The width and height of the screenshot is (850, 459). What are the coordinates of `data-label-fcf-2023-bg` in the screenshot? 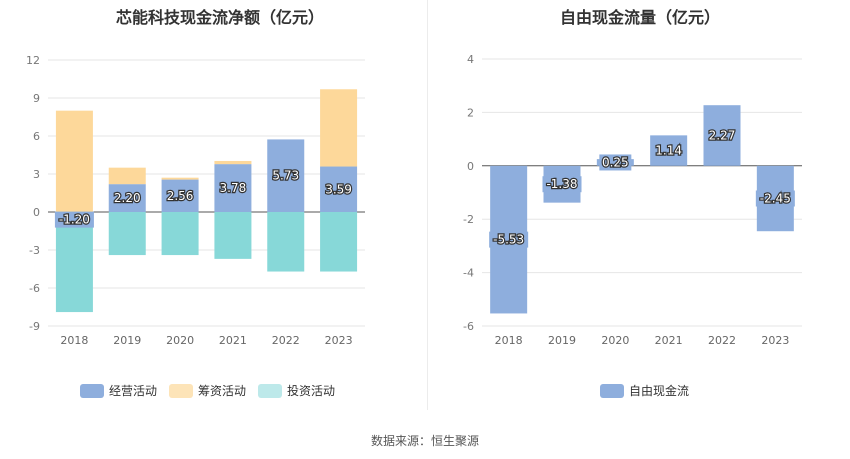 It's located at (775, 198).